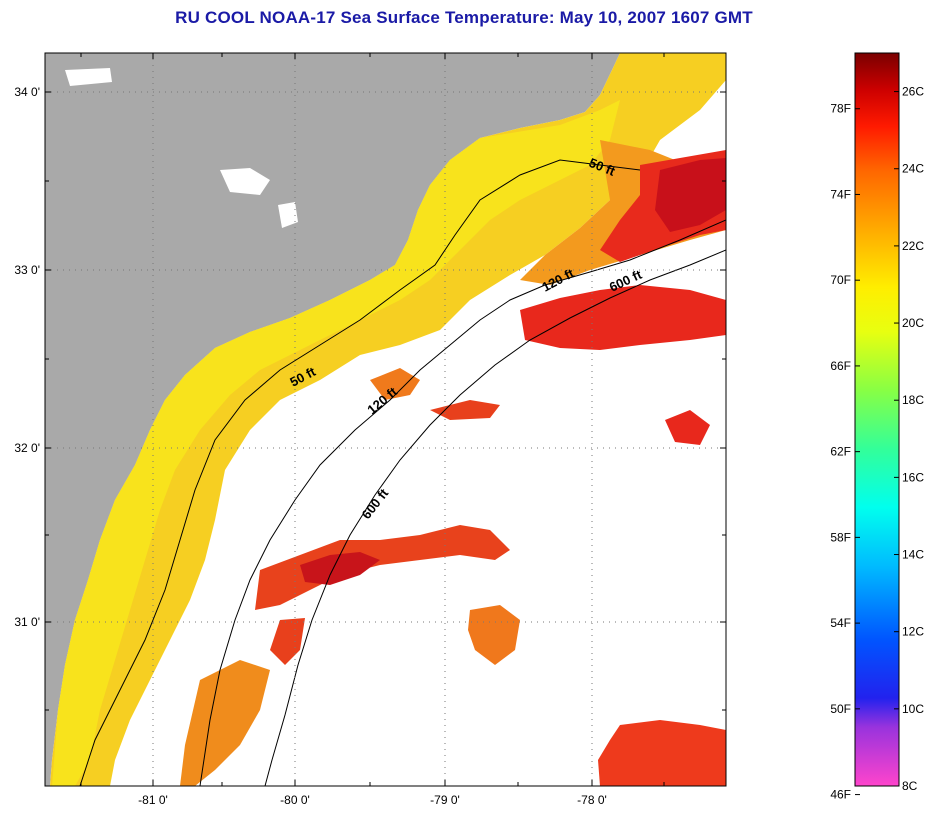 The height and width of the screenshot is (817, 928). What do you see at coordinates (445, 800) in the screenshot?
I see `lon-label-79: -79 0'` at bounding box center [445, 800].